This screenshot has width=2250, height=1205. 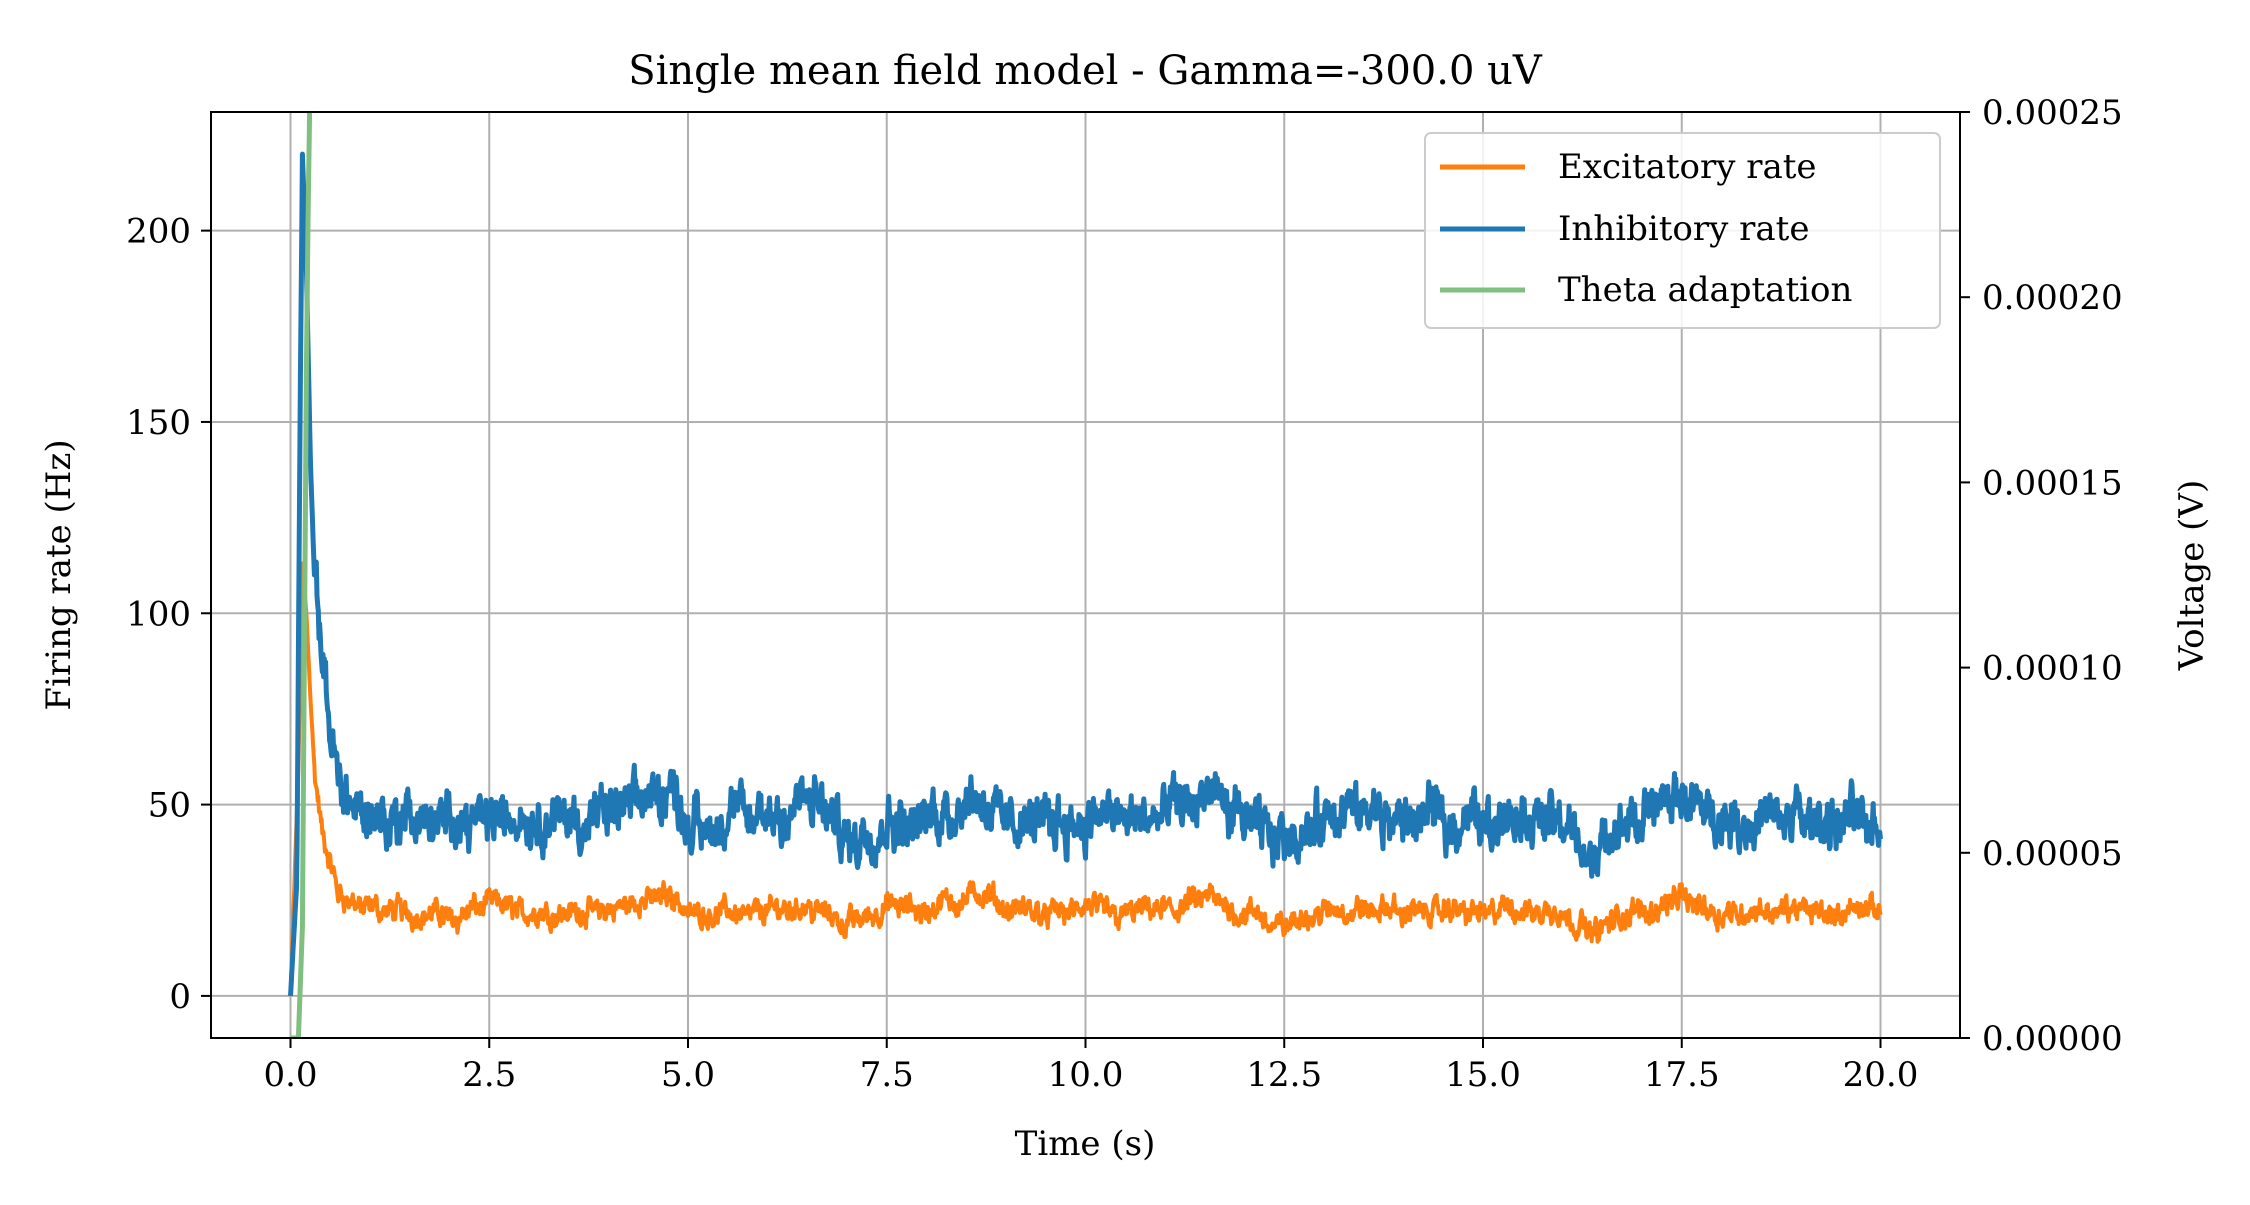 I want to click on x-tick-label: 20.0, so click(x=1881, y=1075).